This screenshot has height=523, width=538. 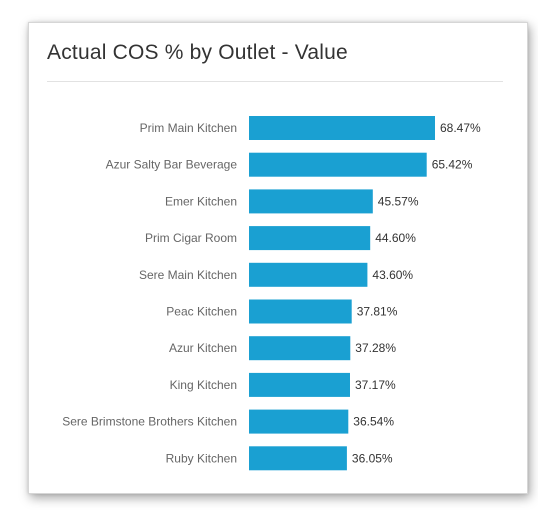 I want to click on category-label: Peac Kitchen, so click(x=201, y=312).